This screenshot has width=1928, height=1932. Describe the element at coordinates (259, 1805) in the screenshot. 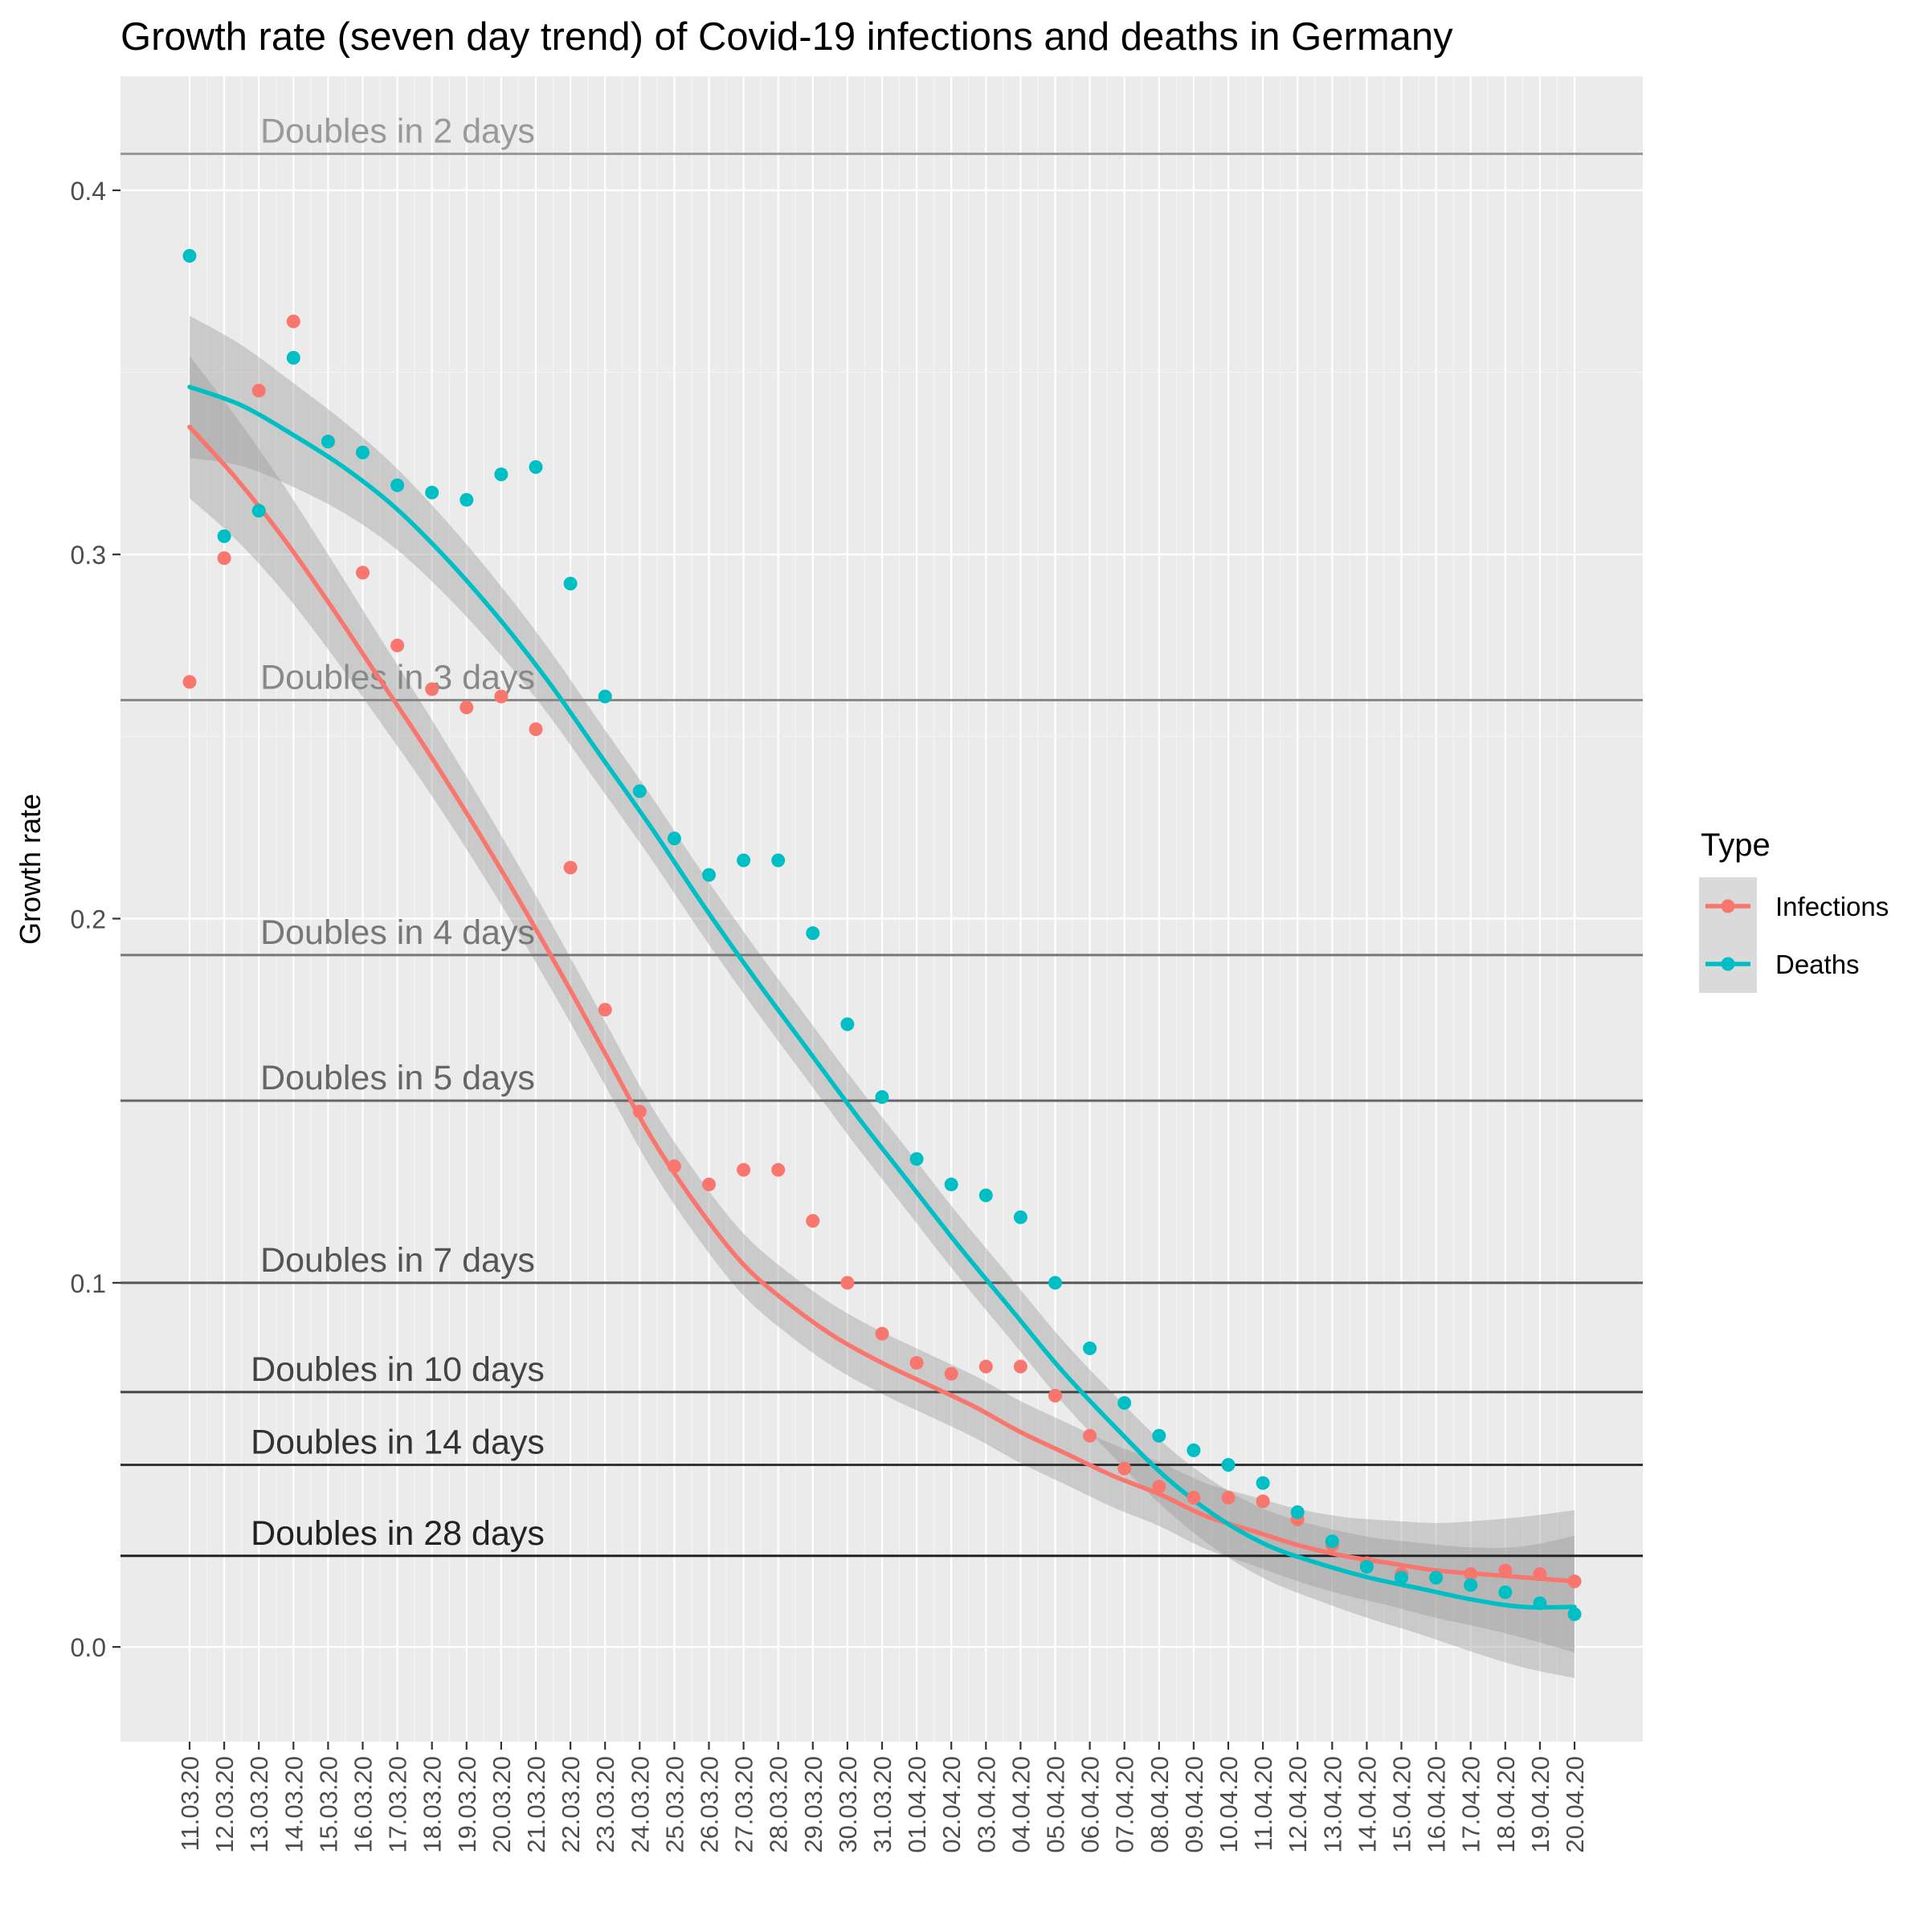

I see `x-tick-label: 13.03.20` at that location.